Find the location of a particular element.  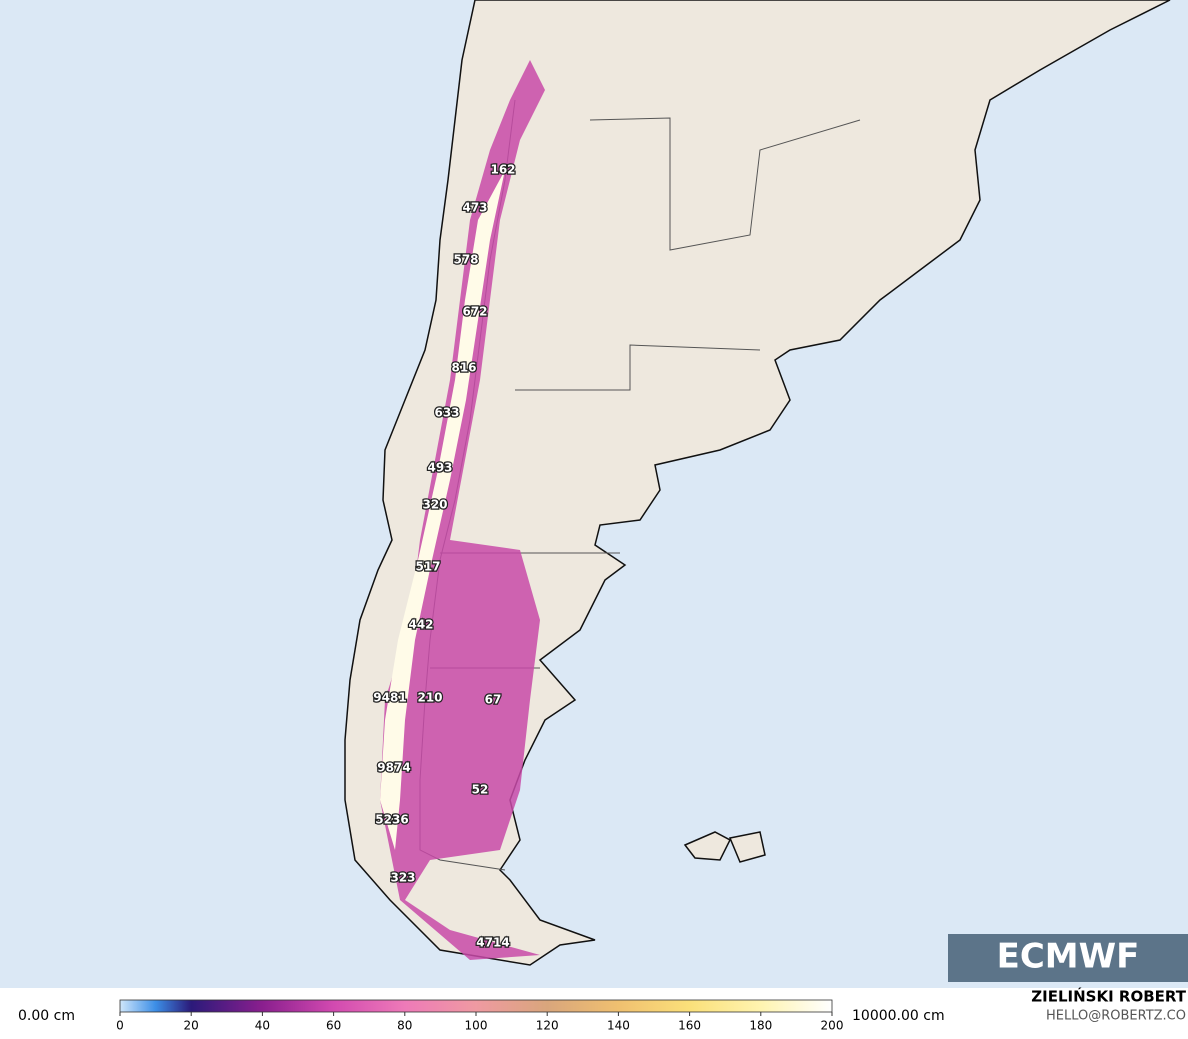

value-label: 52 is located at coordinates (480, 790).